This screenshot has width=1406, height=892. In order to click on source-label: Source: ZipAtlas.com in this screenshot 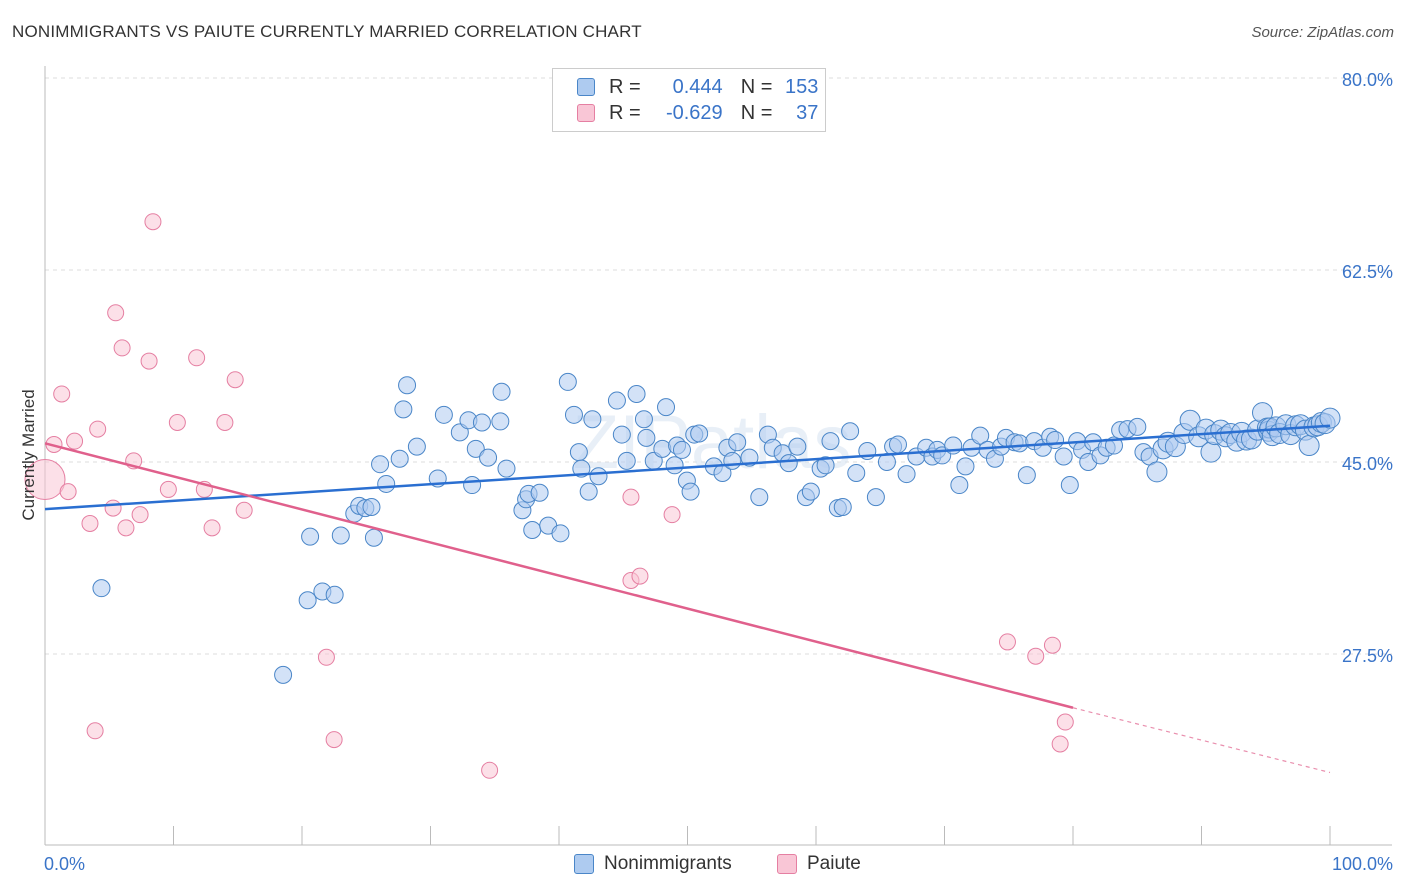, I will do `click(1322, 32)`.